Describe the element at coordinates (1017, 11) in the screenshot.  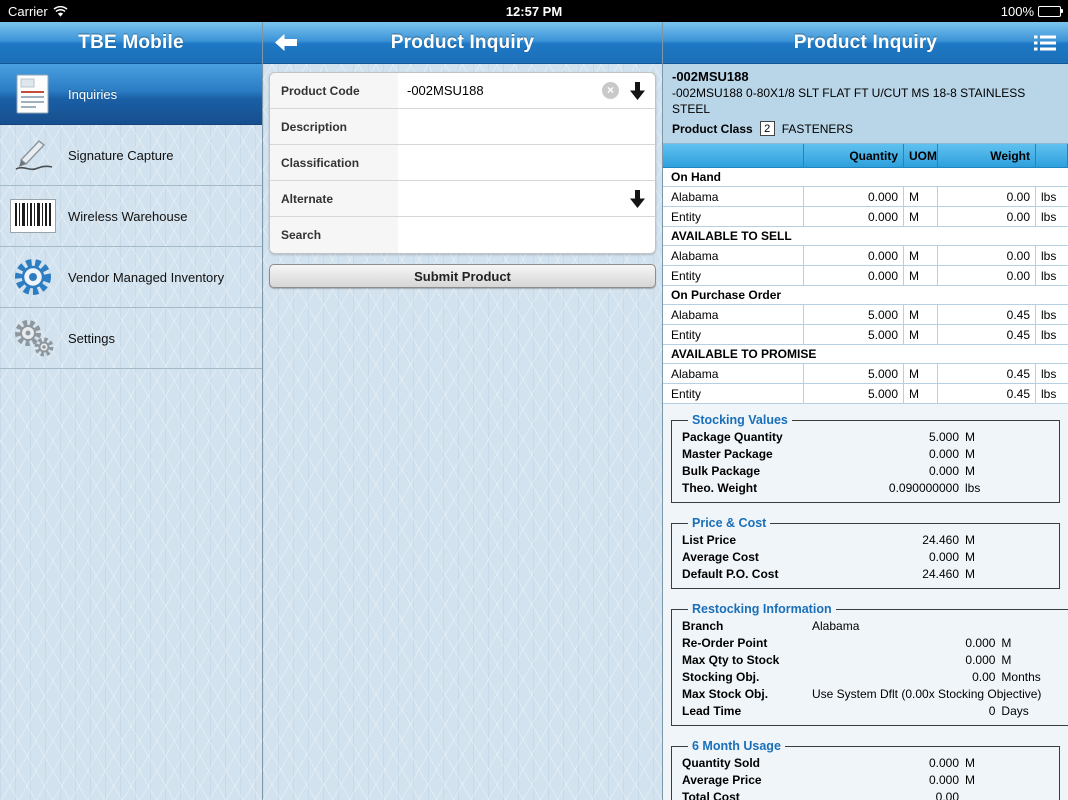
I see `battery-percent: 100%` at that location.